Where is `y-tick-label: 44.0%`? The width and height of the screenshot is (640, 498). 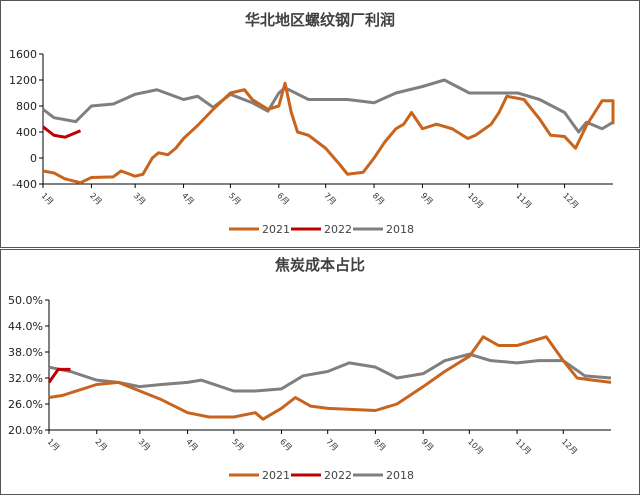
y-tick-label: 44.0% is located at coordinates (25, 326).